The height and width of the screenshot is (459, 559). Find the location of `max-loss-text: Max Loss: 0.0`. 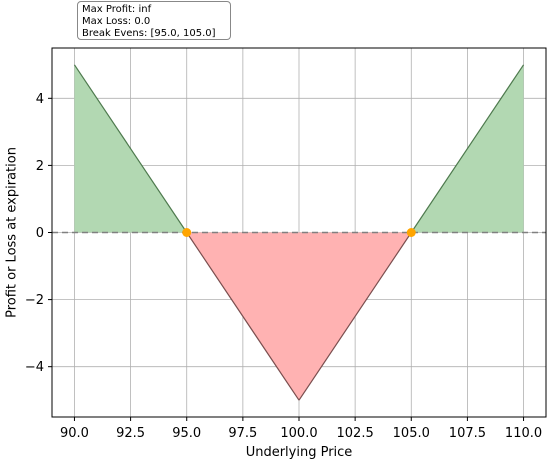

max-loss-text: Max Loss: 0.0 is located at coordinates (116, 21).